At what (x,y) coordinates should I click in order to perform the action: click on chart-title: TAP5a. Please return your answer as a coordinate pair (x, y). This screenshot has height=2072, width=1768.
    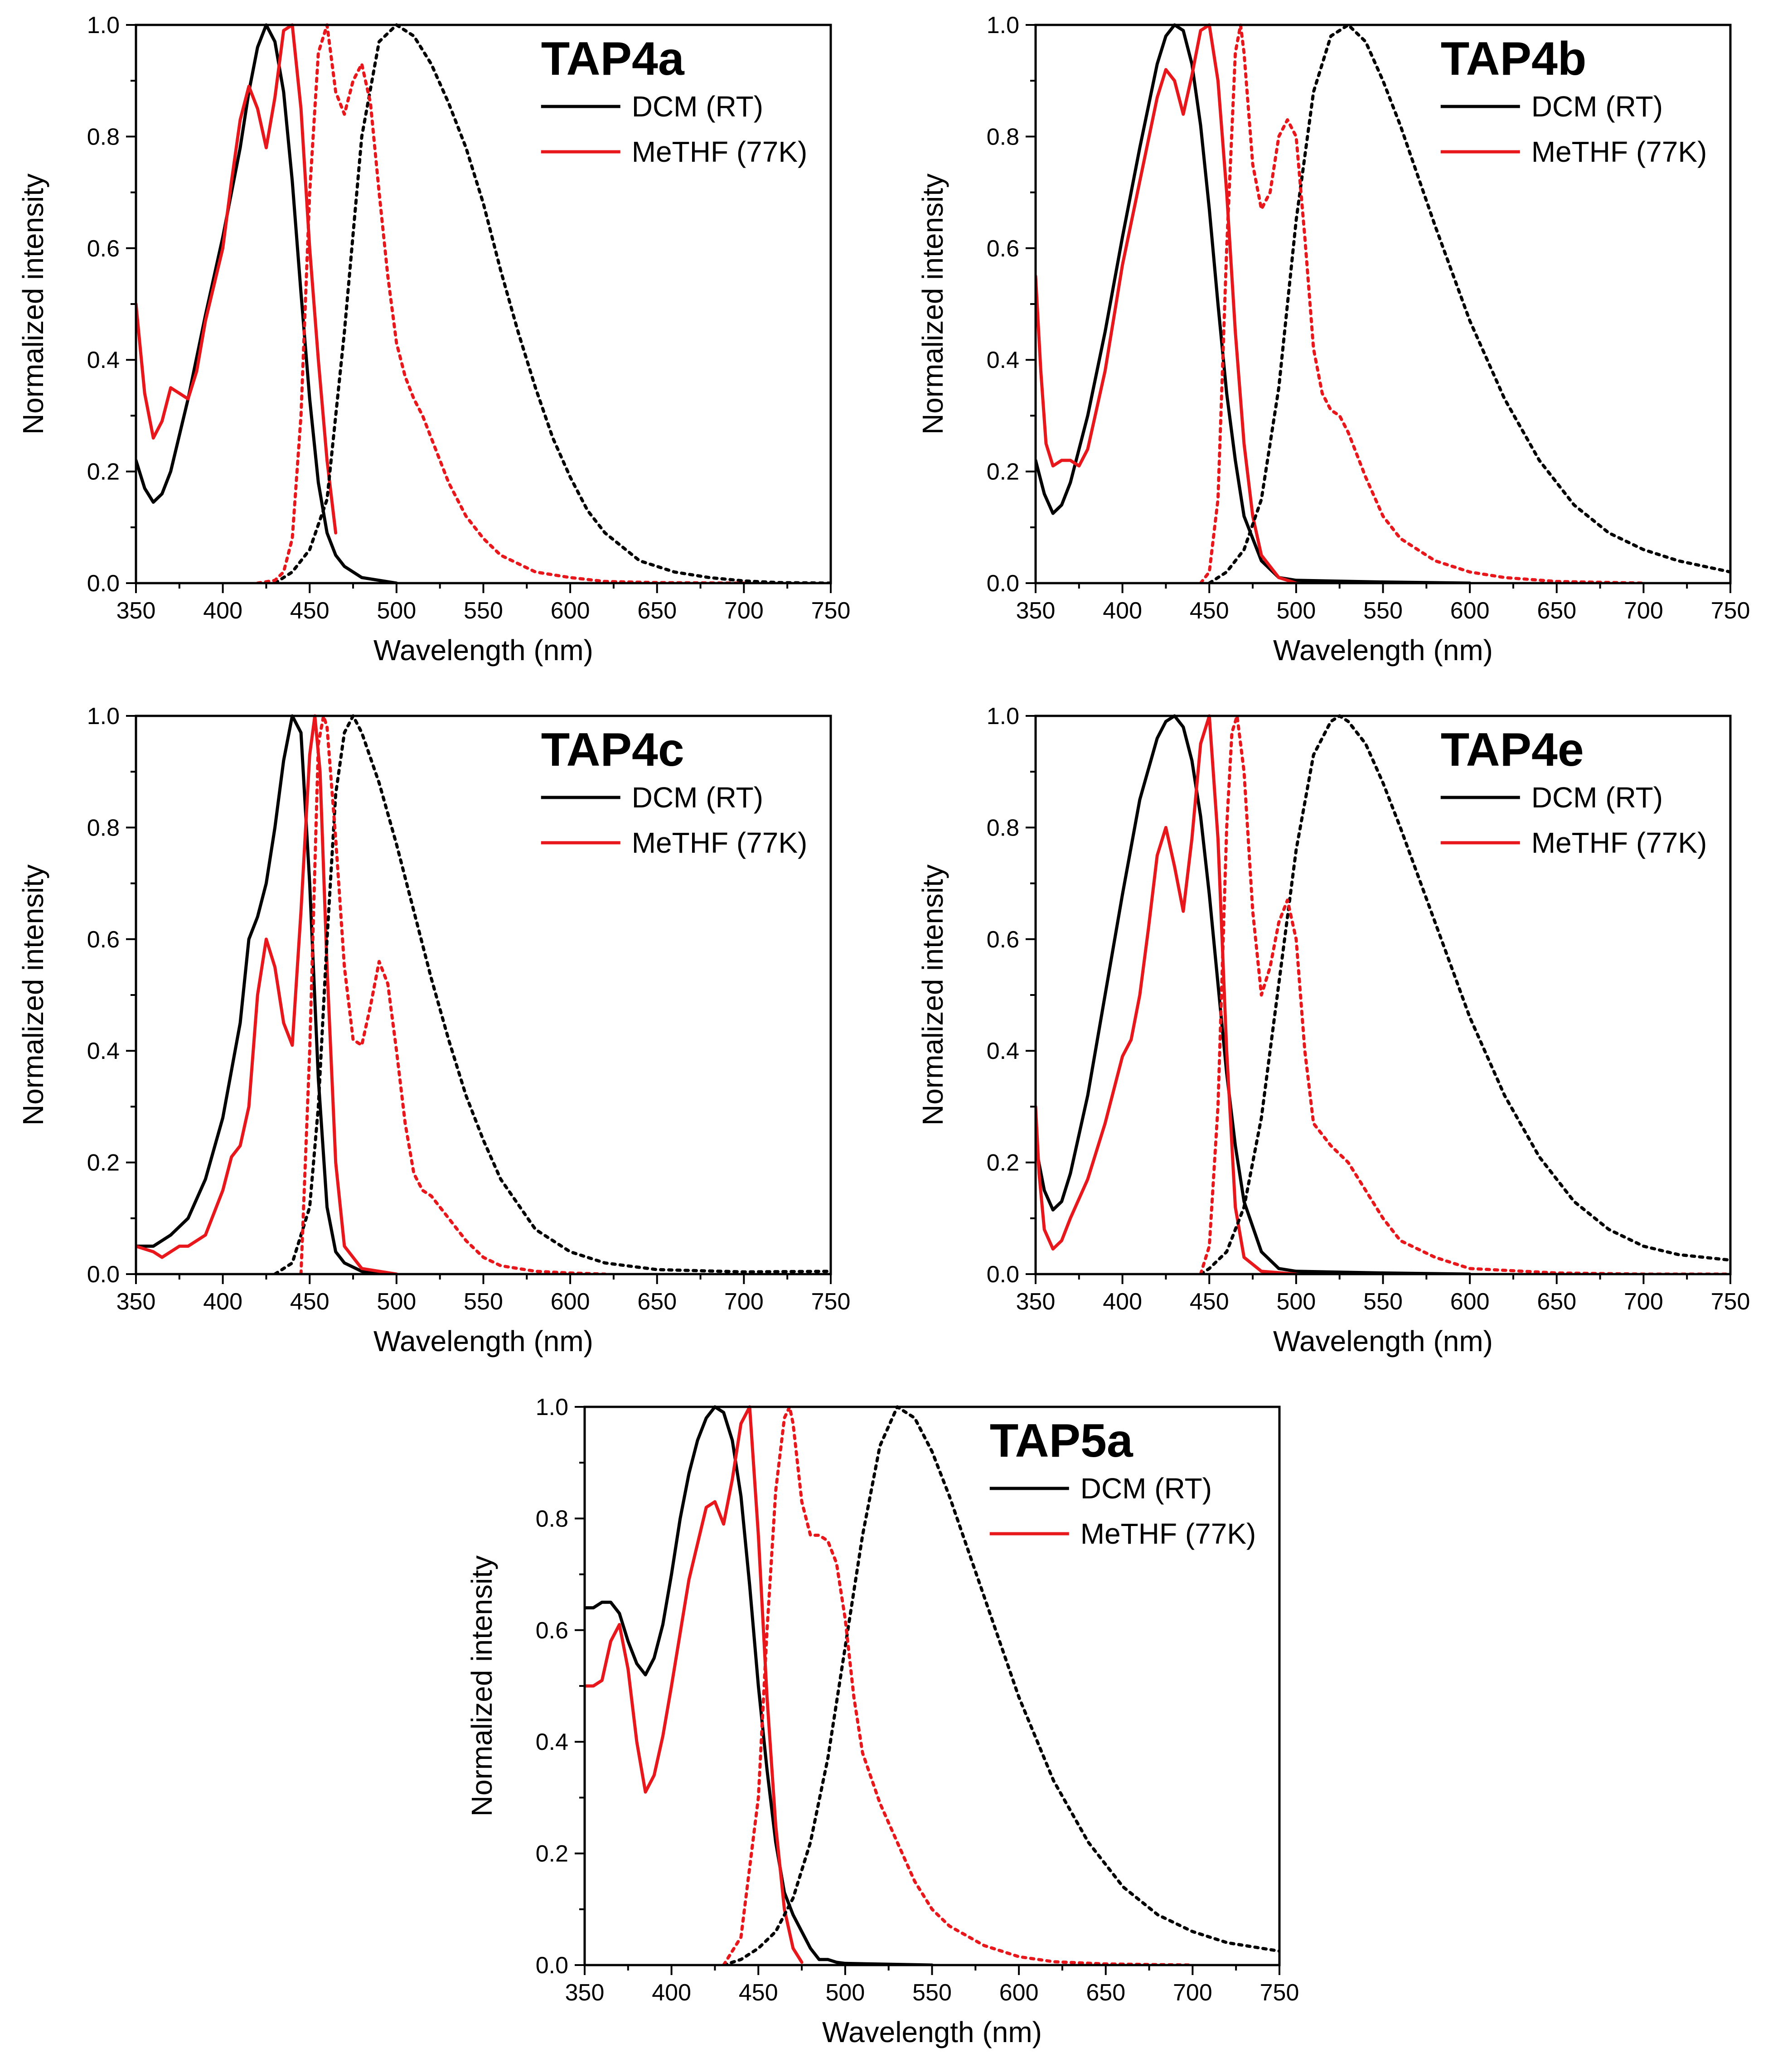
    Looking at the image, I should click on (1061, 1441).